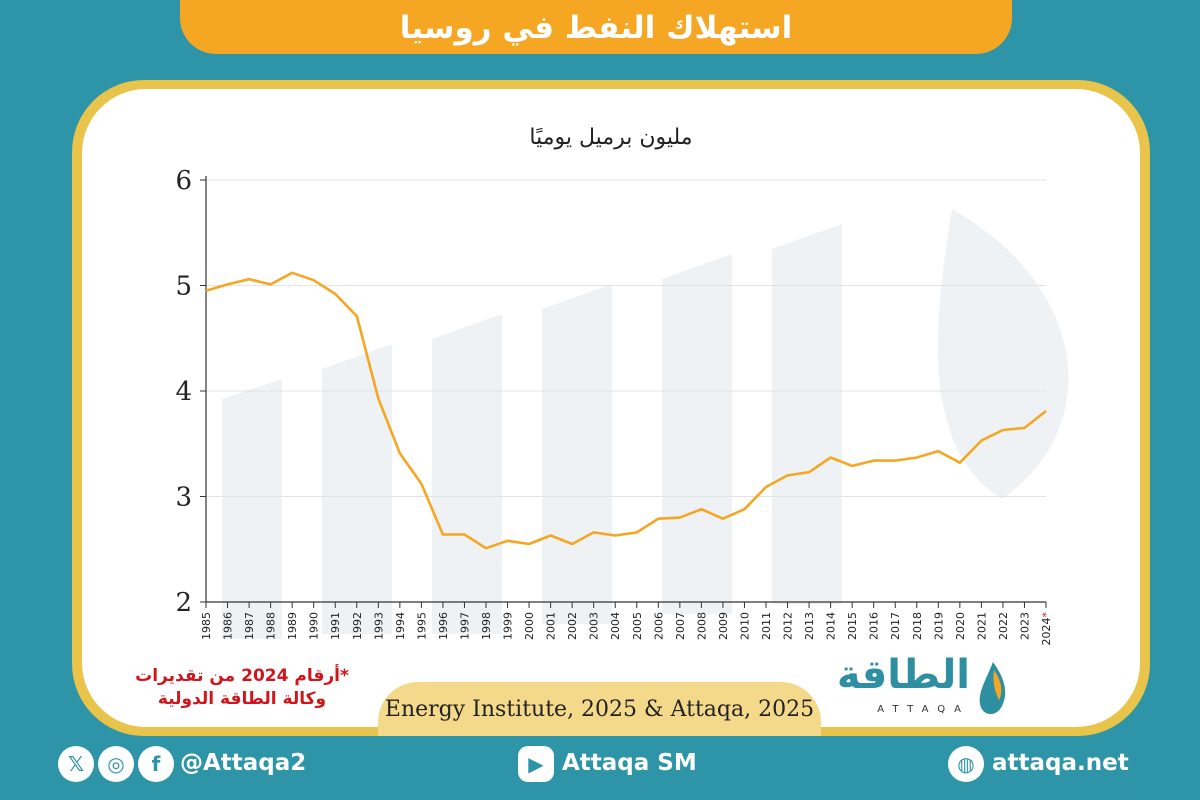 Image resolution: width=1200 pixels, height=800 pixels. I want to click on x-tick-label: 2016, so click(874, 626).